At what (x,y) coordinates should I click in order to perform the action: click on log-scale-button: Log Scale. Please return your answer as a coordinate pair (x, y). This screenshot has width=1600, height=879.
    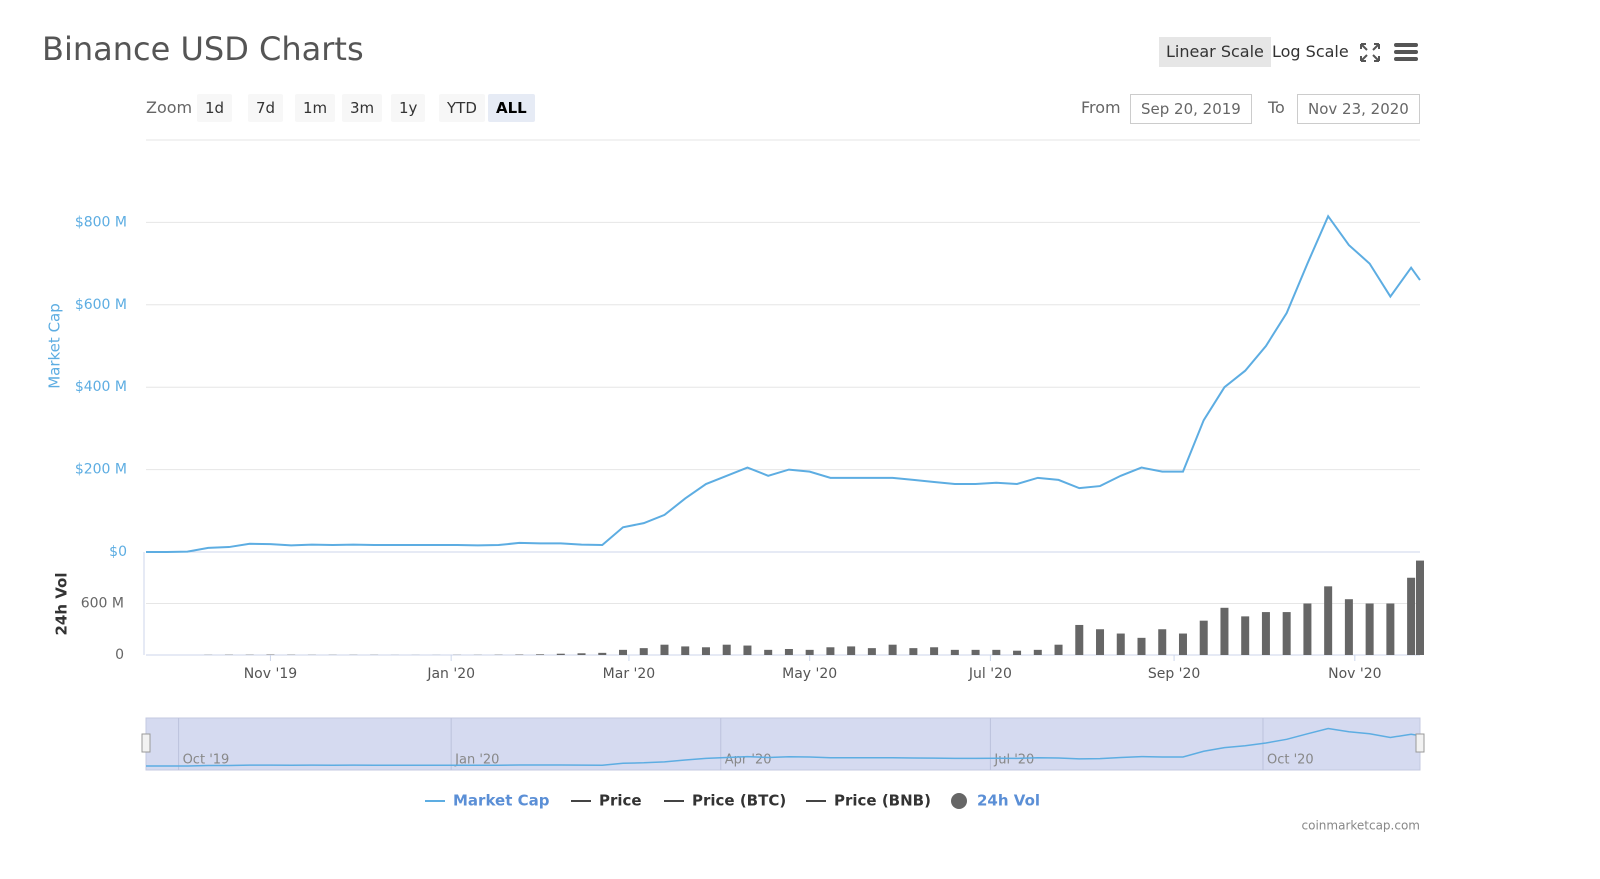
    Looking at the image, I should click on (1310, 51).